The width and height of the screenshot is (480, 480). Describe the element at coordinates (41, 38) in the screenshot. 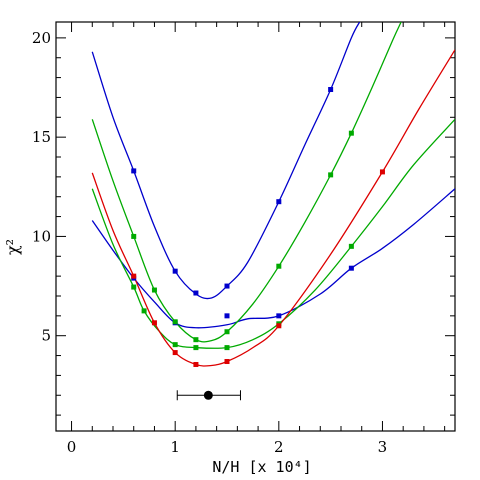

I see `y-tick-label: 20` at that location.